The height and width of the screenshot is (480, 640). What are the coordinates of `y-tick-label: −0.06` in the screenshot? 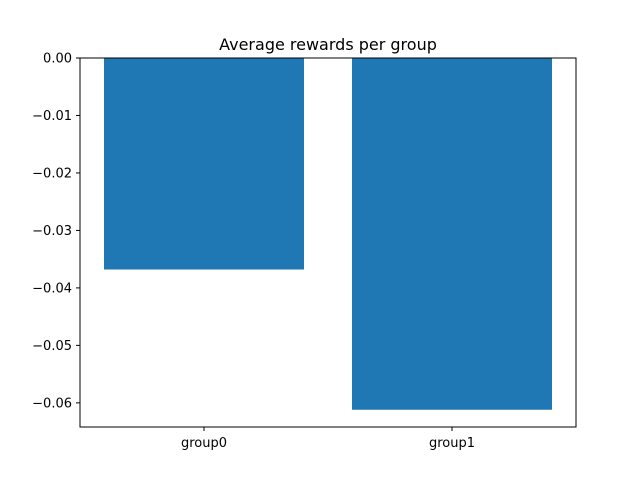 It's located at (52, 403).